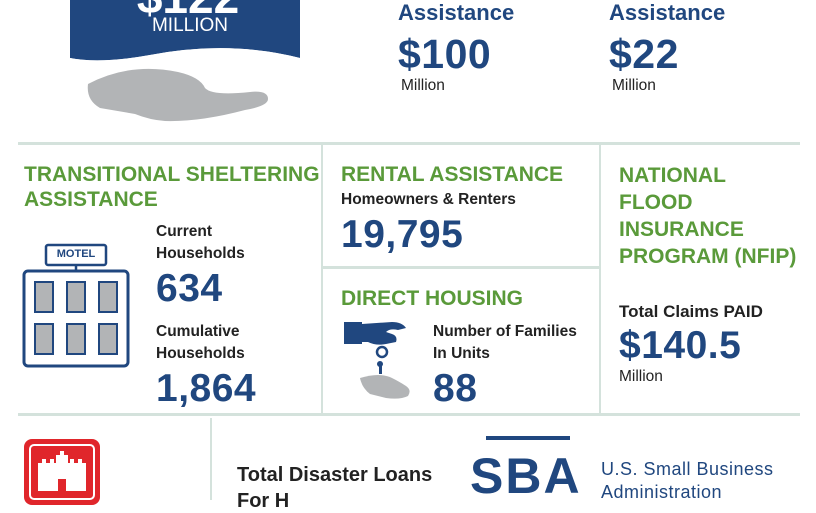  Describe the element at coordinates (423, 85) in the screenshot. I see `housing-assistance-unit: Million` at that location.